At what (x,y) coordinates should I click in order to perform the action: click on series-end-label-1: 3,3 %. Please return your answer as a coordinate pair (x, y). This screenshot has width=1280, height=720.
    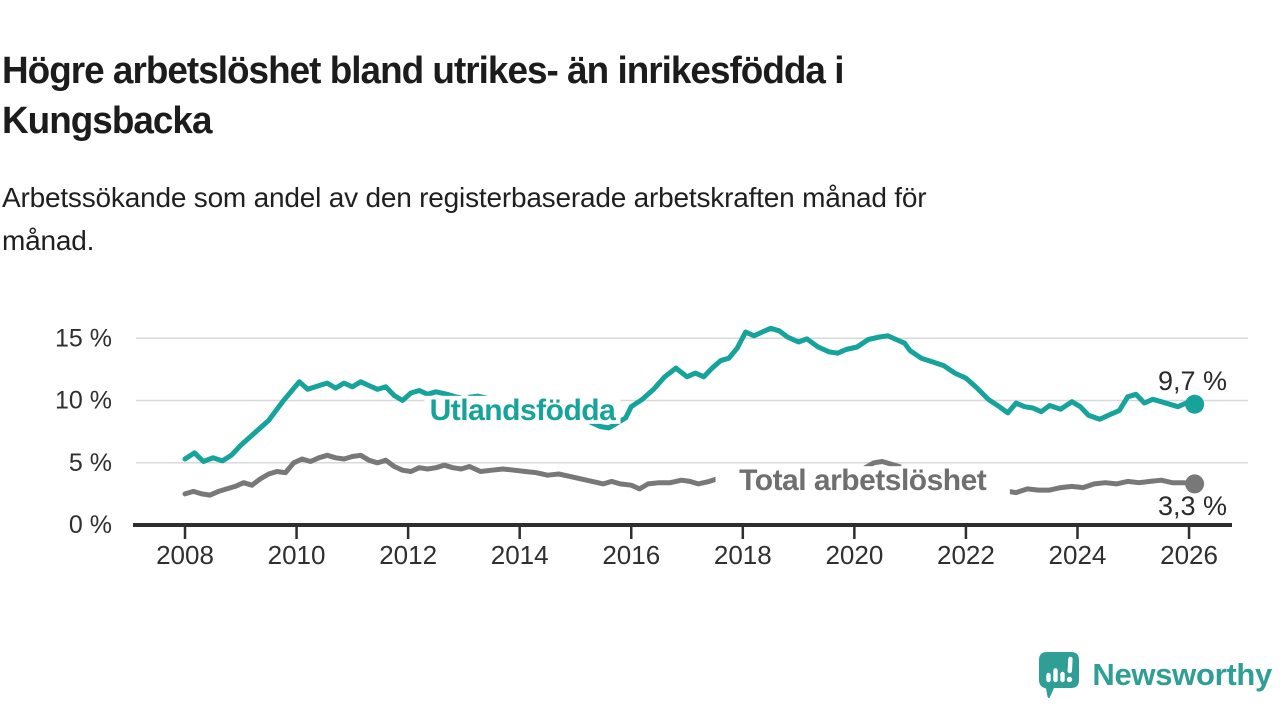
    Looking at the image, I should click on (1192, 506).